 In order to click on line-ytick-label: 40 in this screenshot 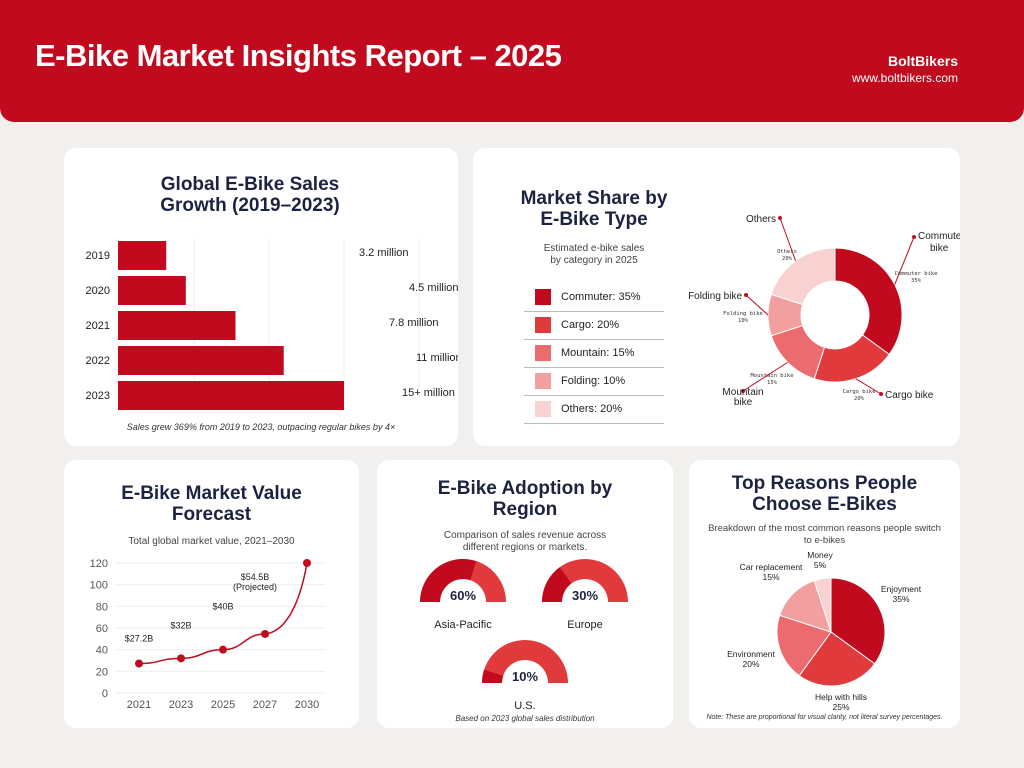, I will do `click(102, 651)`.